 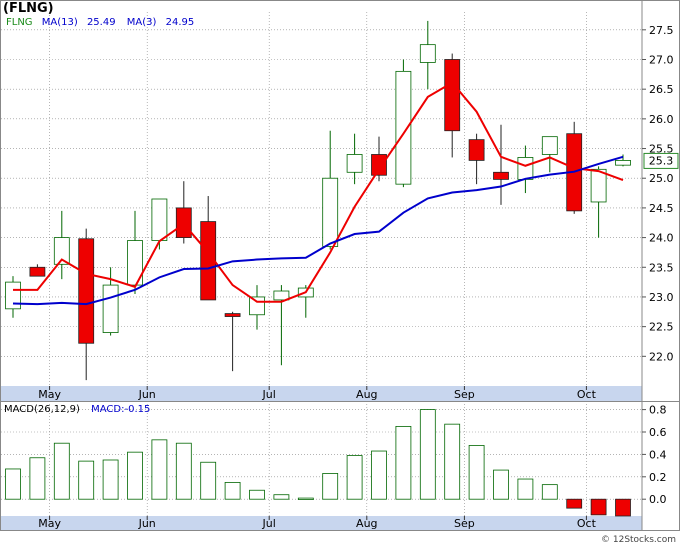 I want to click on macd-tick-label: 0.4, so click(x=658, y=454).